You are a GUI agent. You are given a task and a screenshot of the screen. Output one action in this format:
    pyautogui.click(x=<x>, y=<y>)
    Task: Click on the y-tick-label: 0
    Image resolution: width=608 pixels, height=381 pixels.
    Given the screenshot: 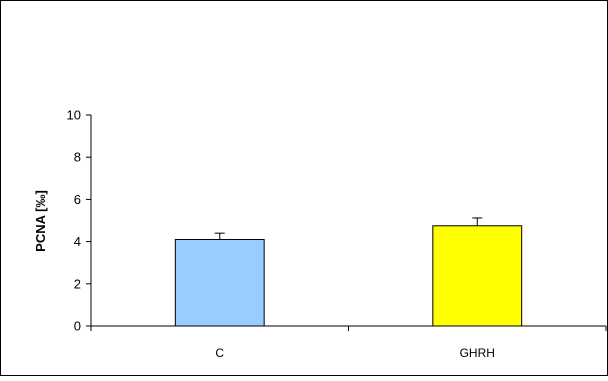 What is the action you would take?
    pyautogui.click(x=77, y=326)
    